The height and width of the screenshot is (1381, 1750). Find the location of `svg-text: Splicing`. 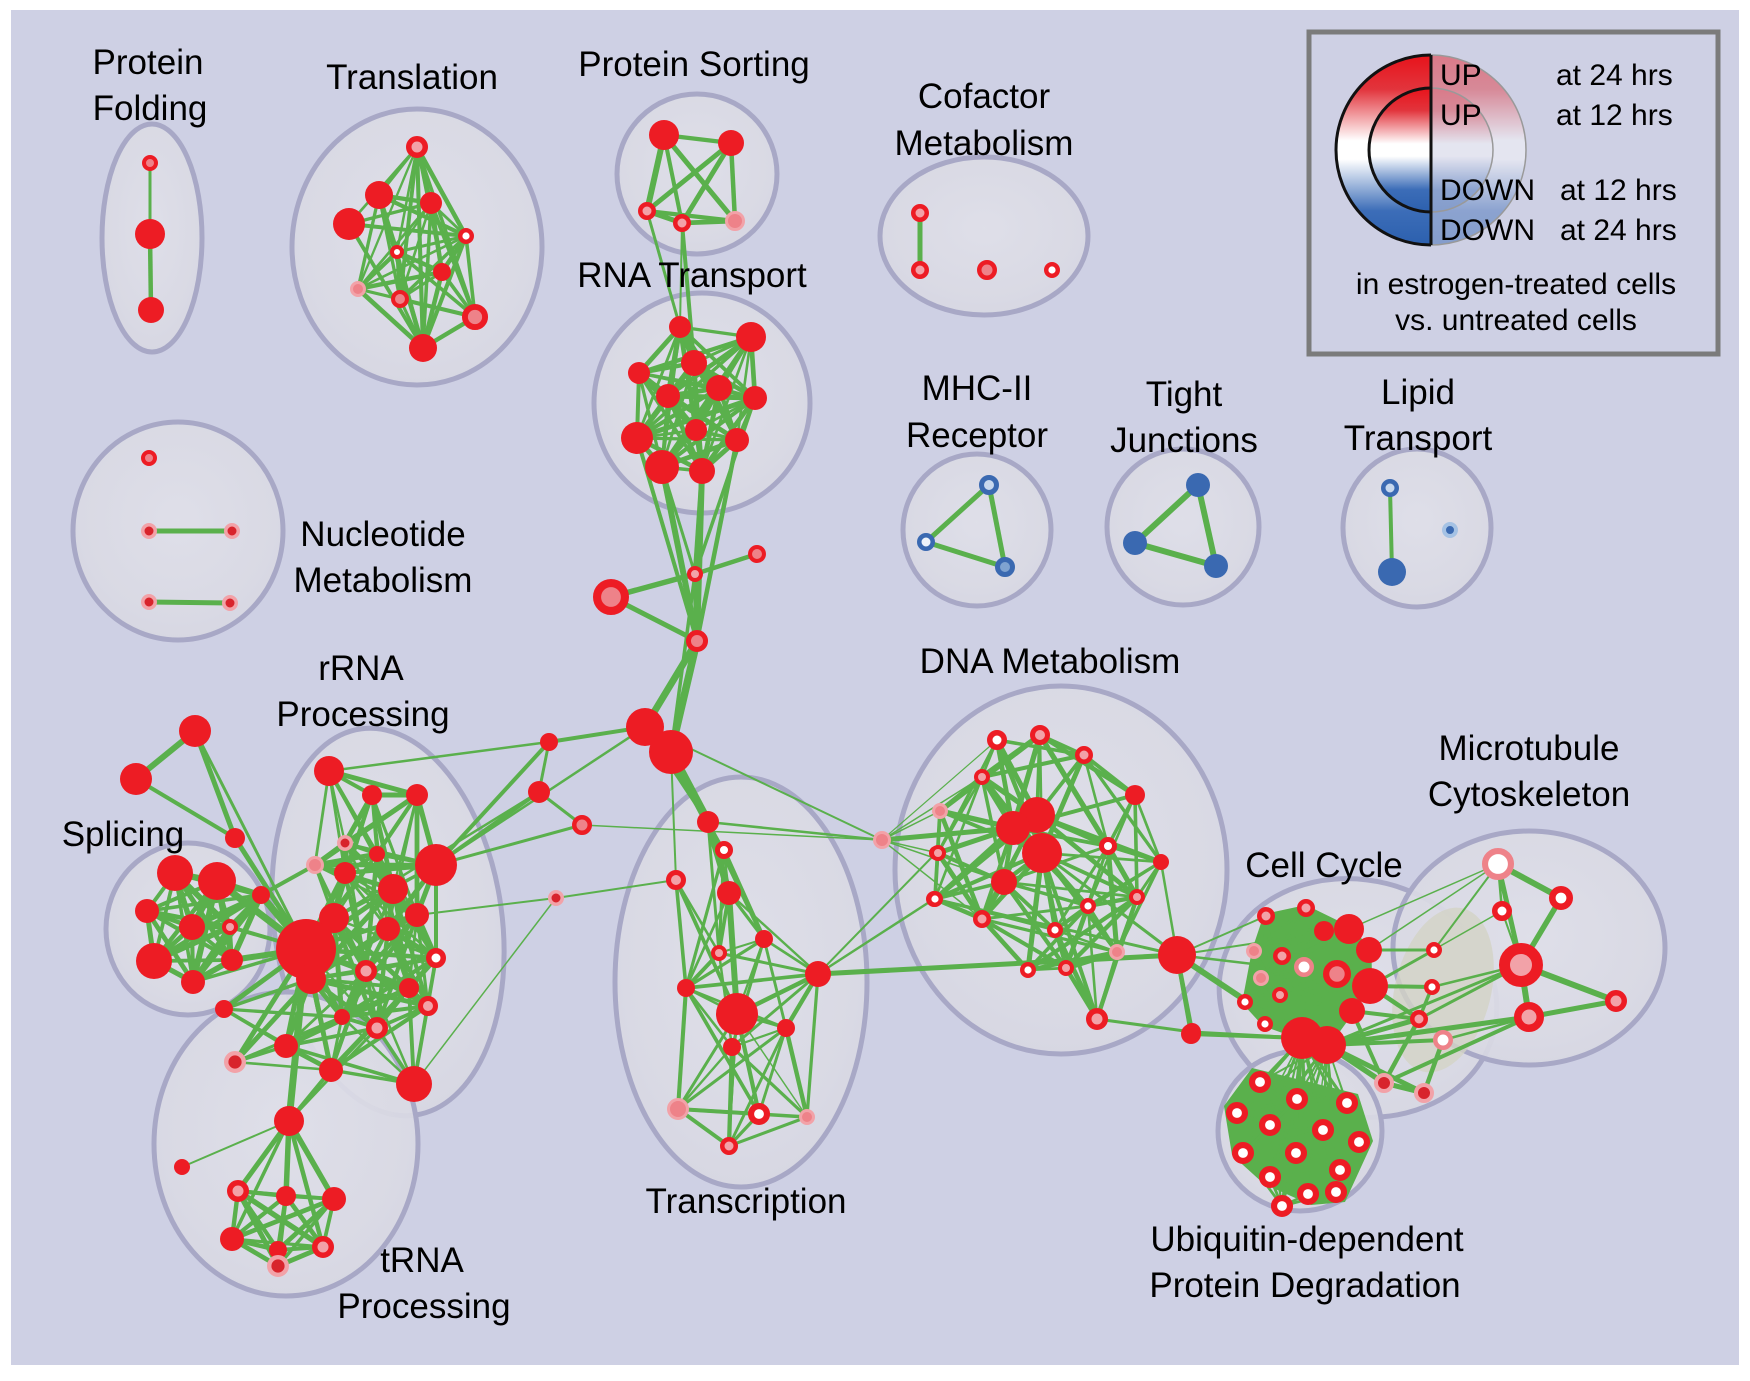

svg-text: Splicing is located at coordinates (123, 834).